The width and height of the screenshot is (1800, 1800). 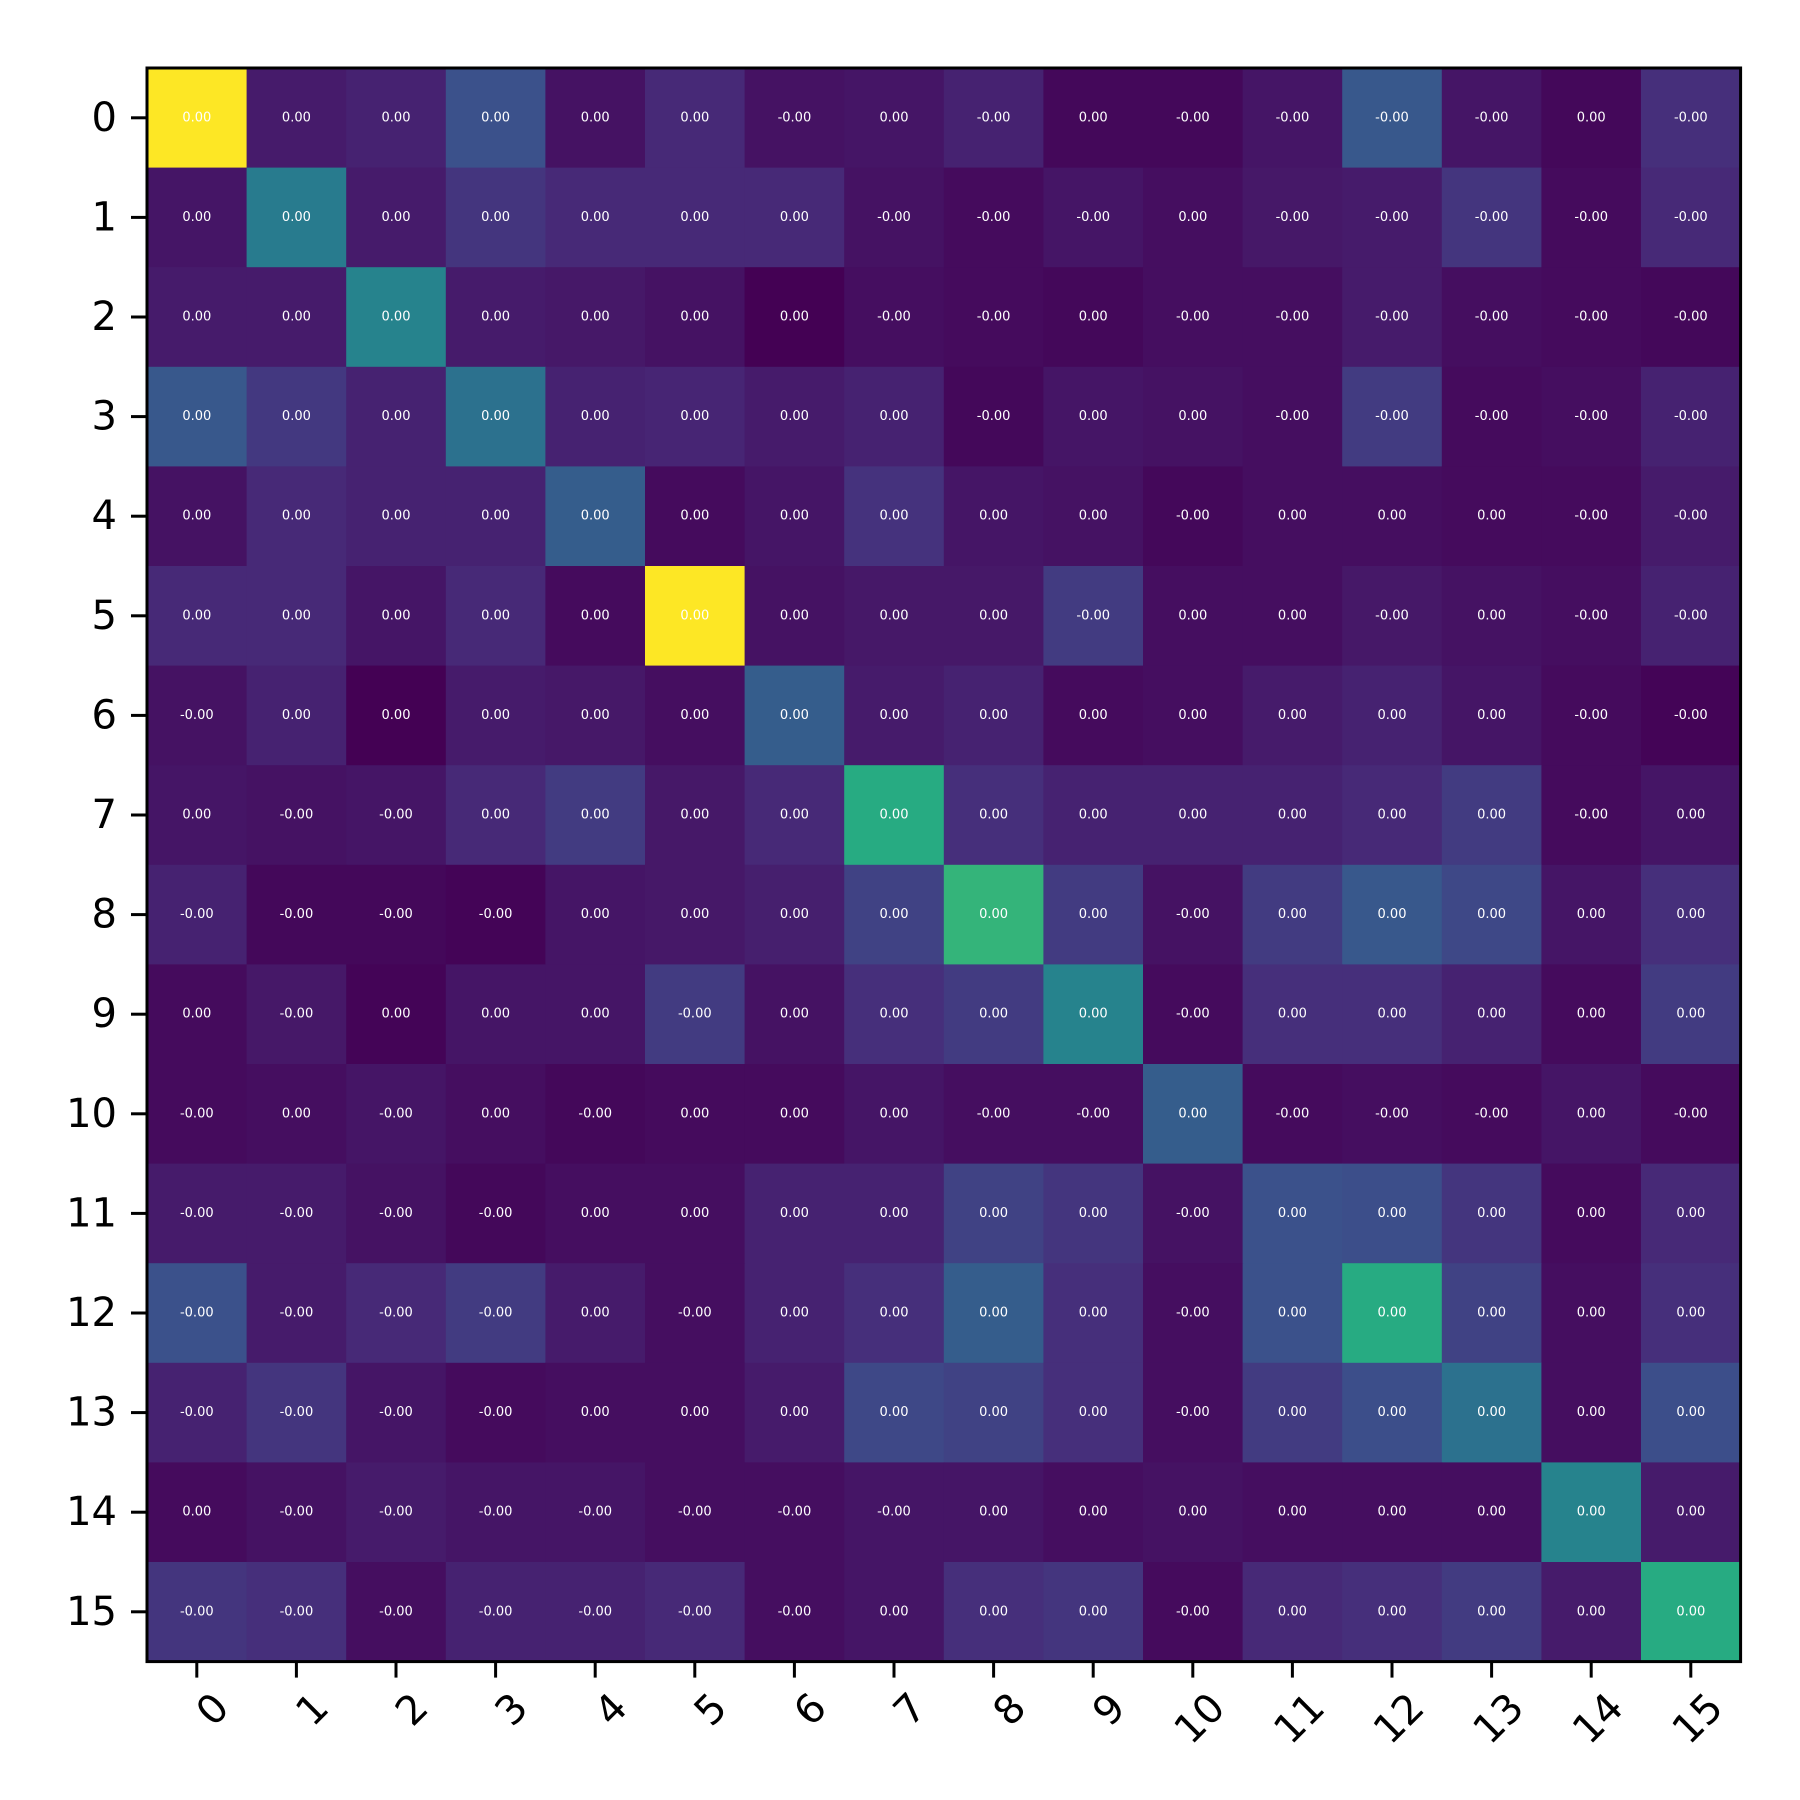 I want to click on y-tick-label: 10, so click(x=91, y=1114).